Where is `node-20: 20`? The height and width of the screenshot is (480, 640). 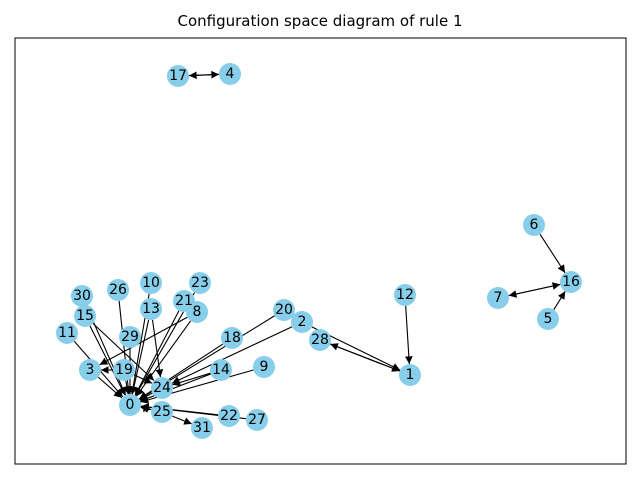
node-20: 20 is located at coordinates (284, 310).